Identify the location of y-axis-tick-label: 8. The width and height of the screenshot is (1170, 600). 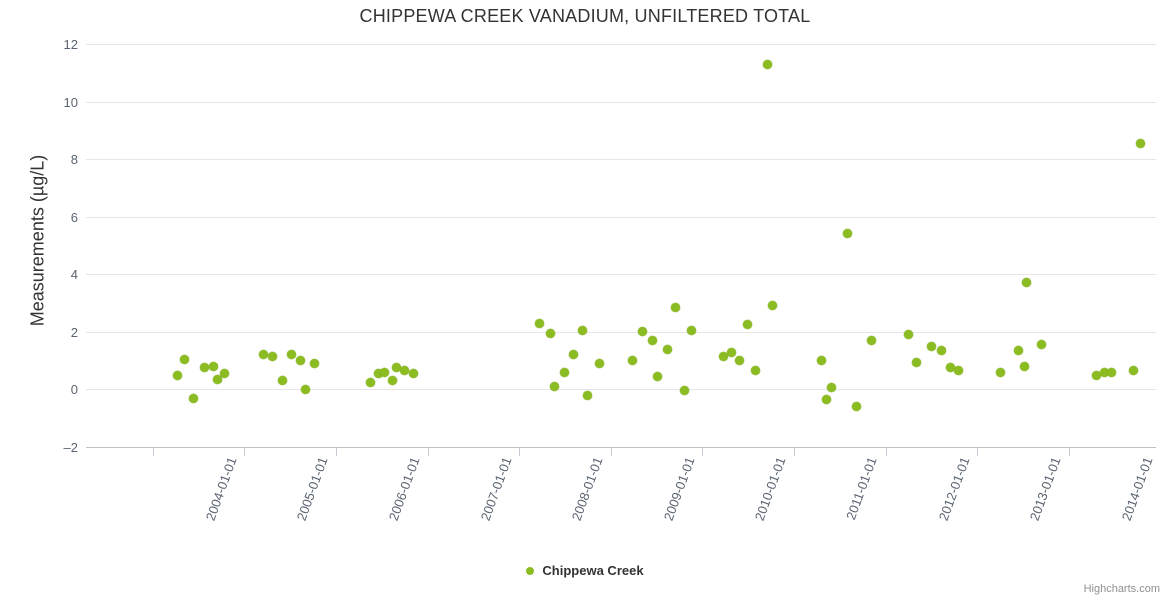
(74, 160).